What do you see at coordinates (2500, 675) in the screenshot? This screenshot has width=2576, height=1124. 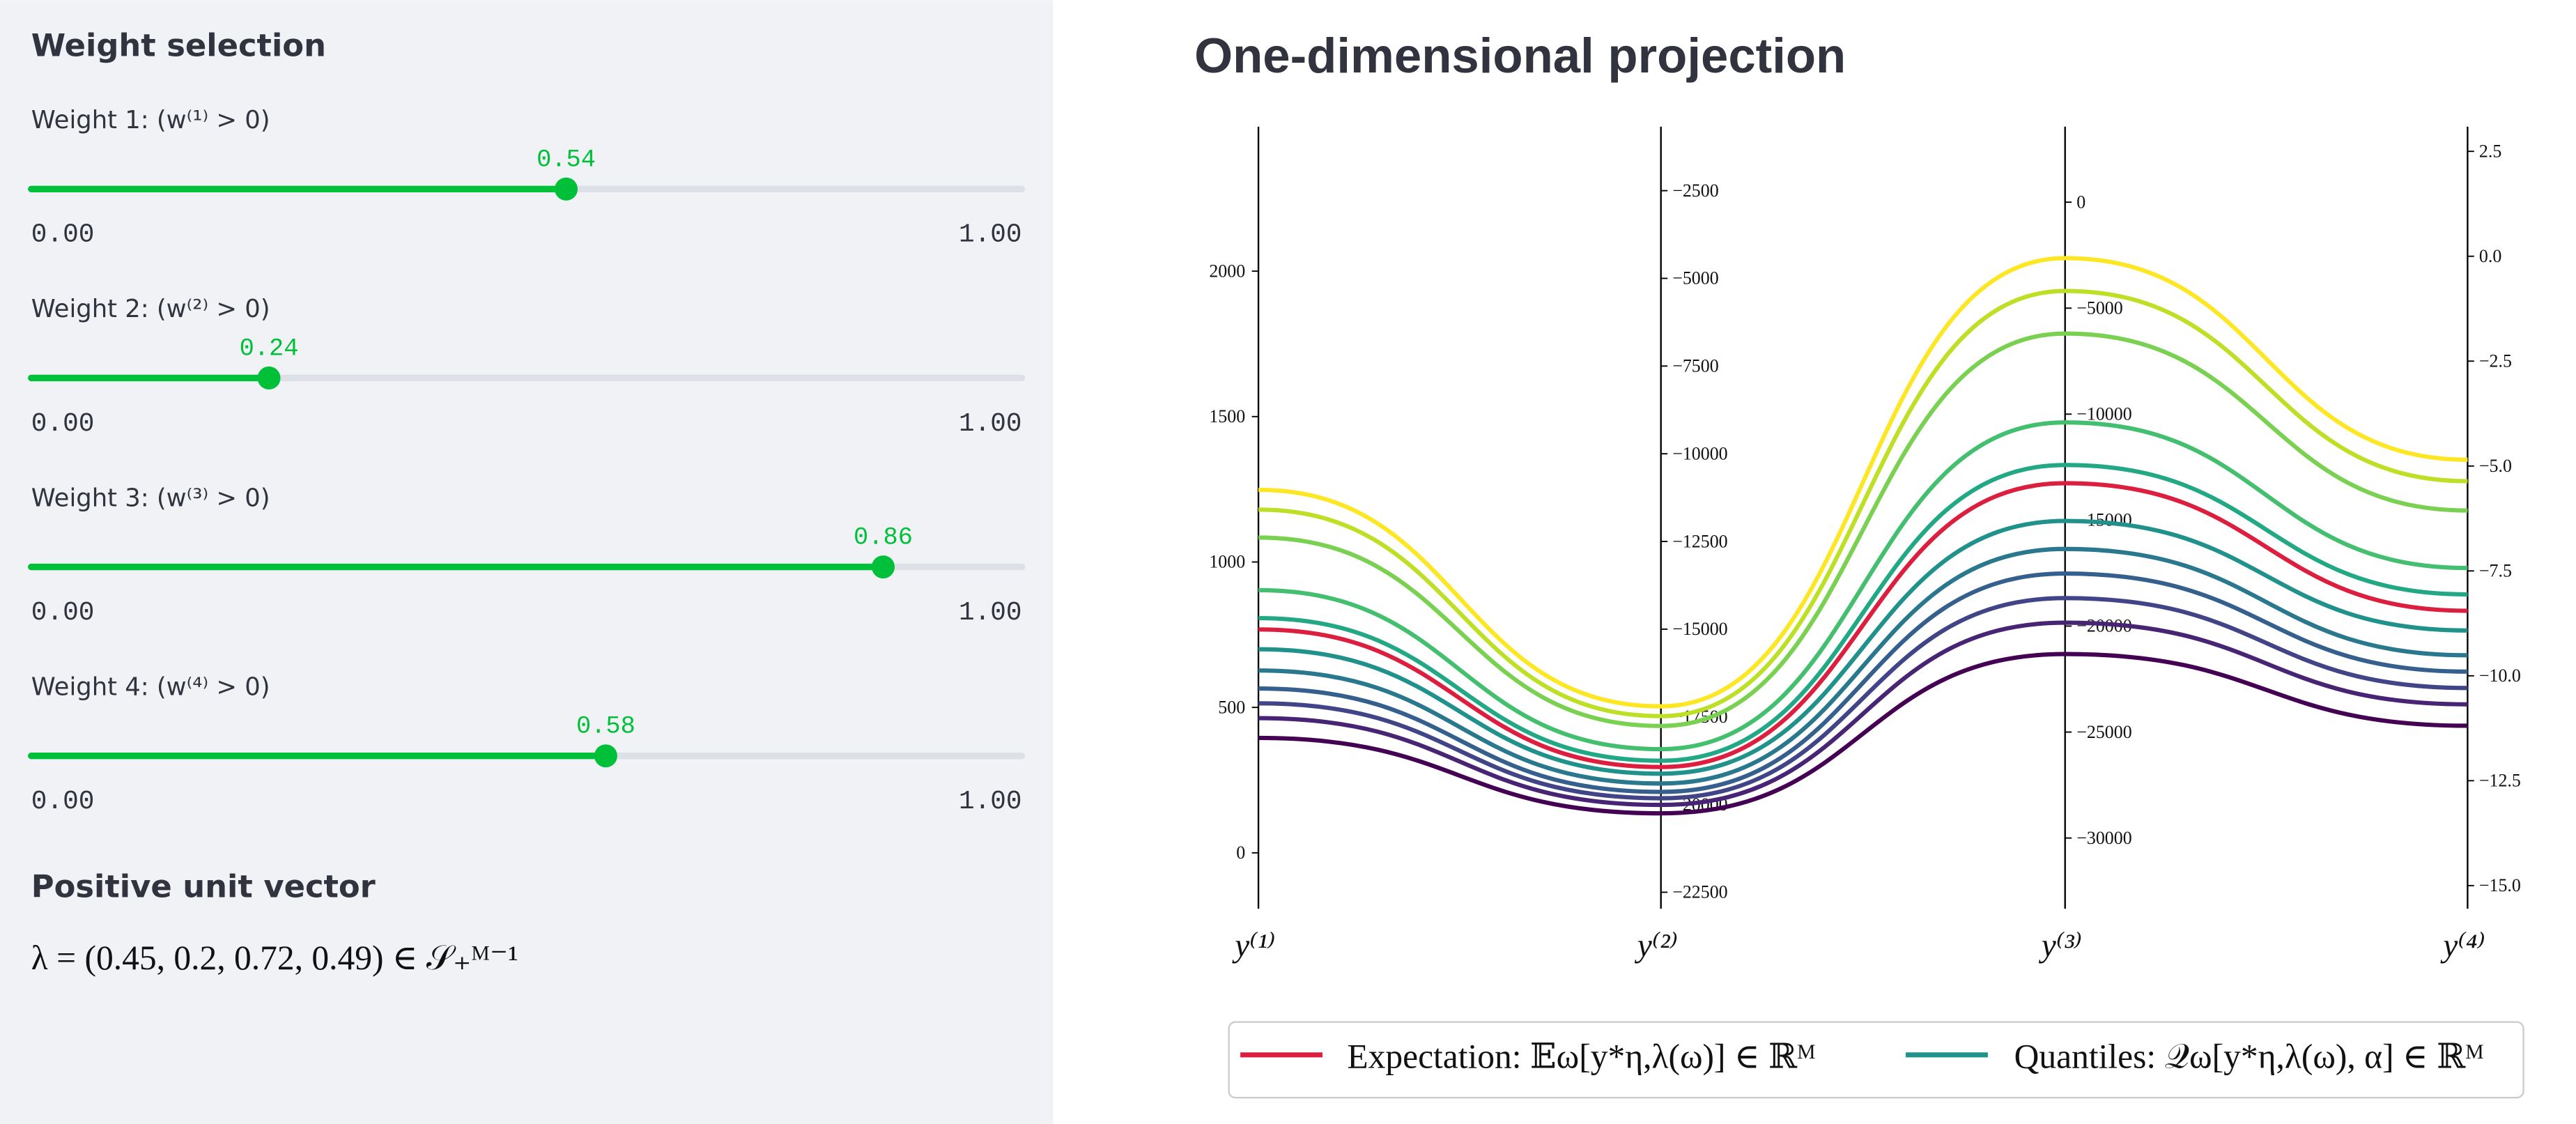 I see `y-tick-label: −10.0` at bounding box center [2500, 675].